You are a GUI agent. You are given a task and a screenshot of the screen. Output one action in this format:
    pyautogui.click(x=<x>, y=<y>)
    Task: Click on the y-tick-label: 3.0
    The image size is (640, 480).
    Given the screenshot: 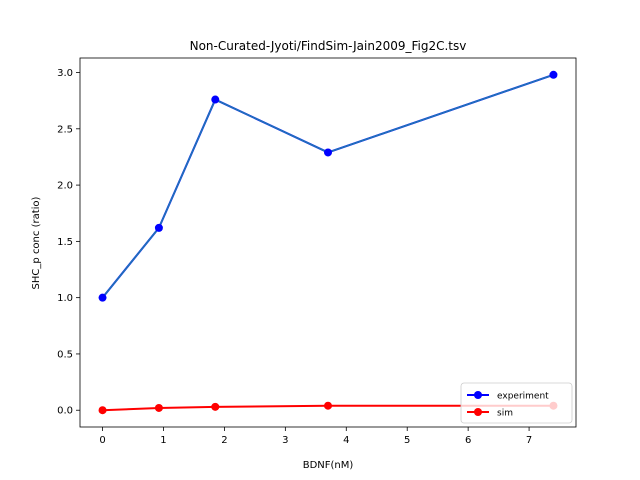 What is the action you would take?
    pyautogui.click(x=65, y=73)
    